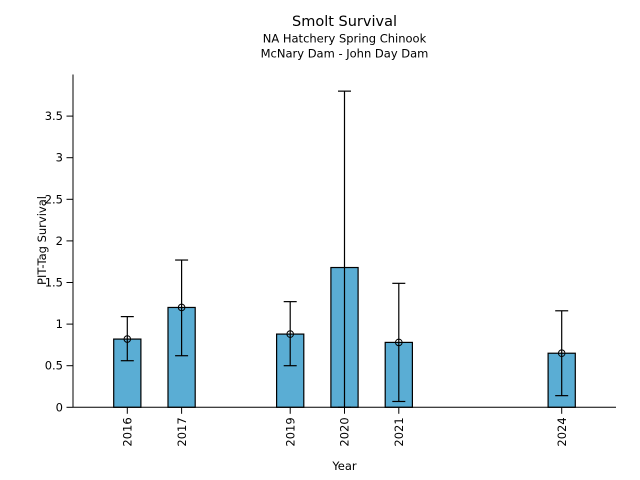 This screenshot has height=480, width=640. I want to click on point-markers-group, so click(344, 330).